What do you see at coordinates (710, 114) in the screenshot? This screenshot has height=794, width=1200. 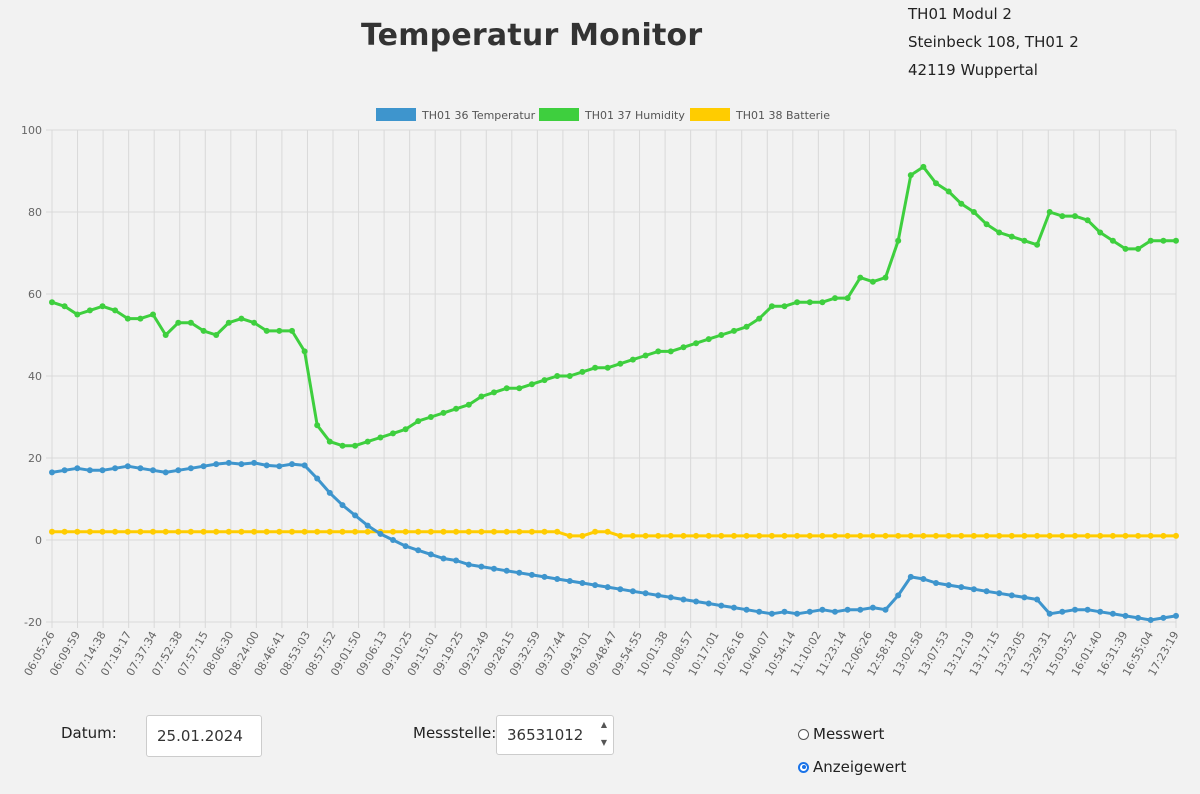 I see `legend-swatch` at bounding box center [710, 114].